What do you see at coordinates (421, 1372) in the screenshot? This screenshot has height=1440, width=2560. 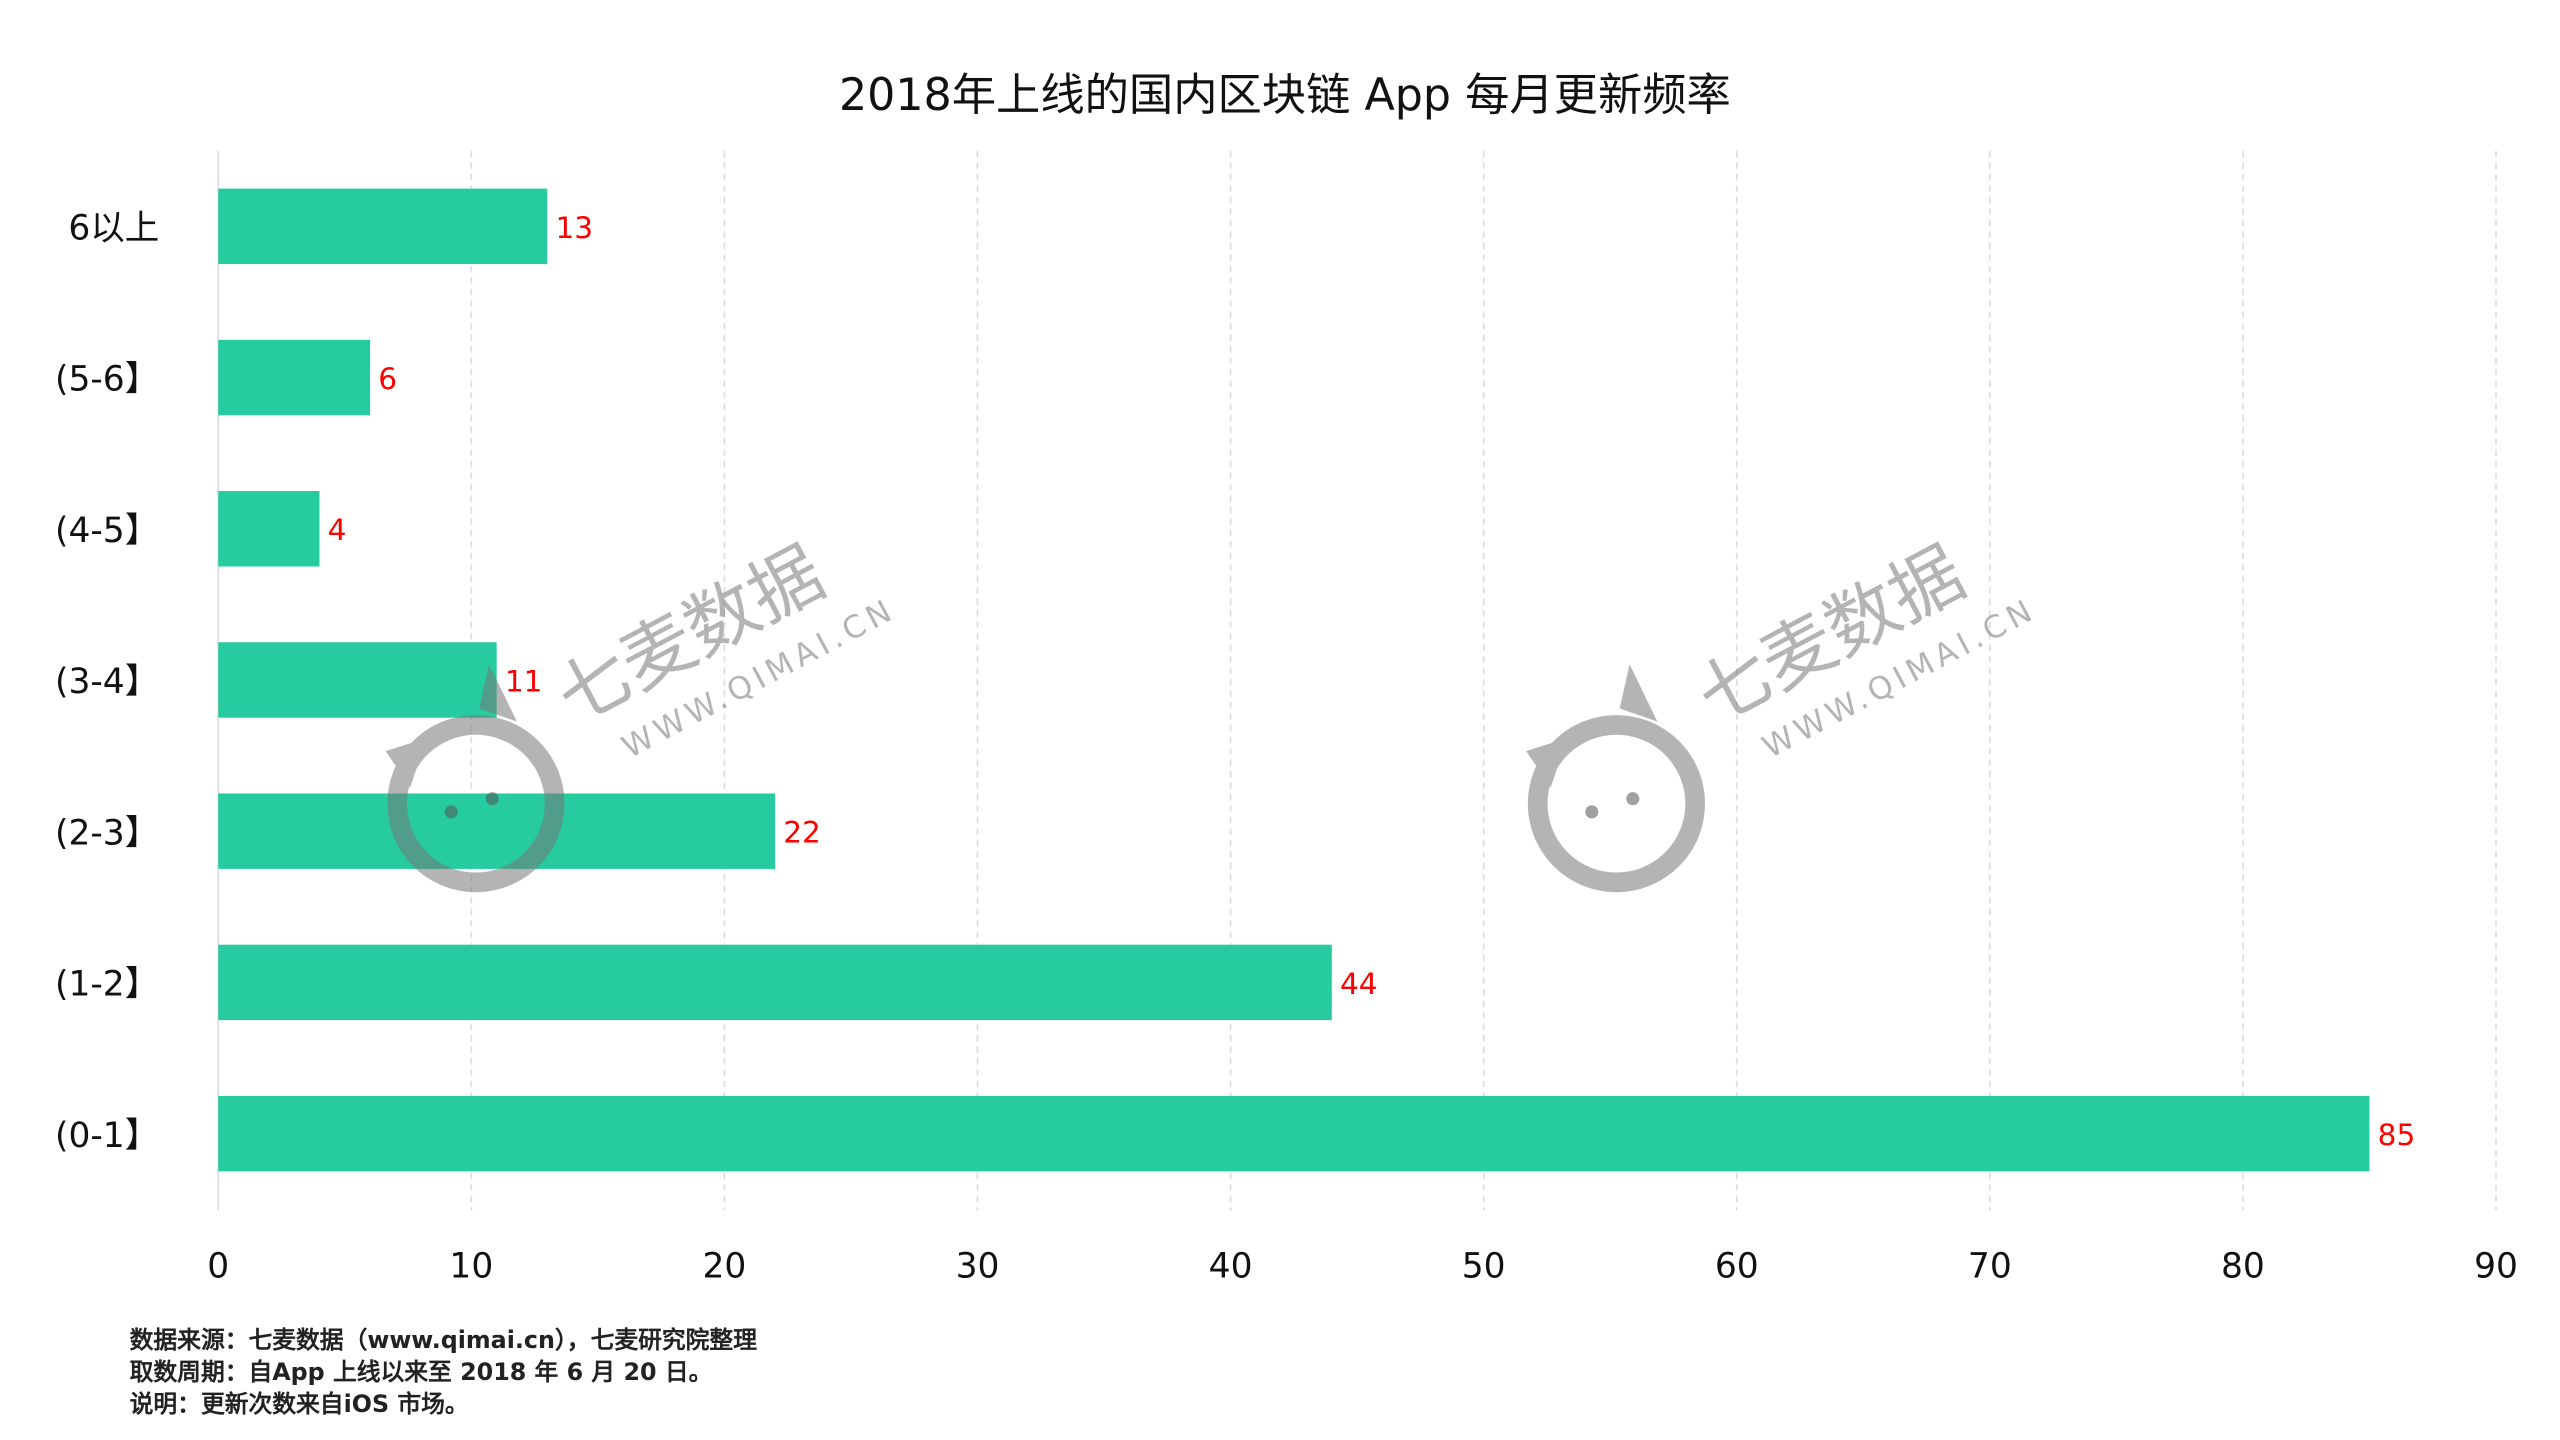 I see `footnote: 取数周期：自App 上线以来至 2018 年 6 月 20 日。` at bounding box center [421, 1372].